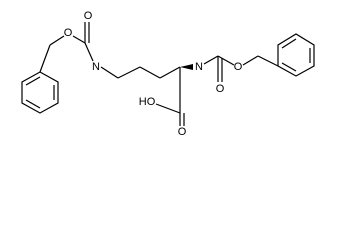 The image size is (351, 240). Describe the element at coordinates (147, 102) in the screenshot. I see `atom-label: HO` at that location.